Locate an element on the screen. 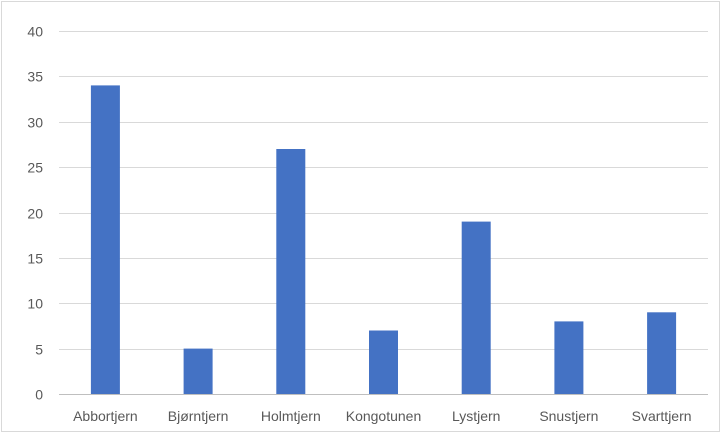  y-axis-ticks: 0 5 10 15 20 25 30 35 40 is located at coordinates (35, 213).